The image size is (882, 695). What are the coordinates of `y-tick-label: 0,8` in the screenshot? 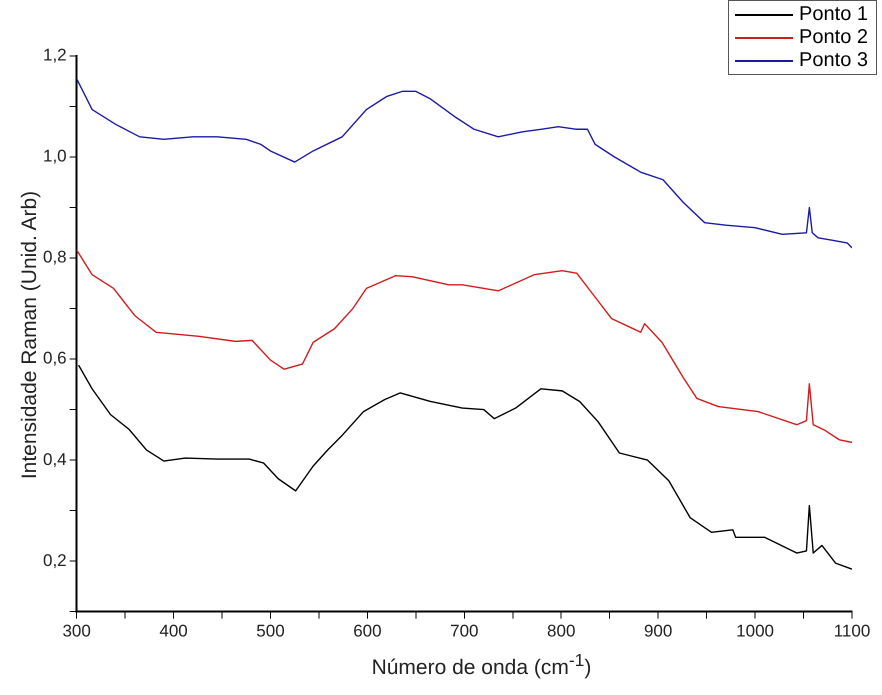 It's located at (54, 257).